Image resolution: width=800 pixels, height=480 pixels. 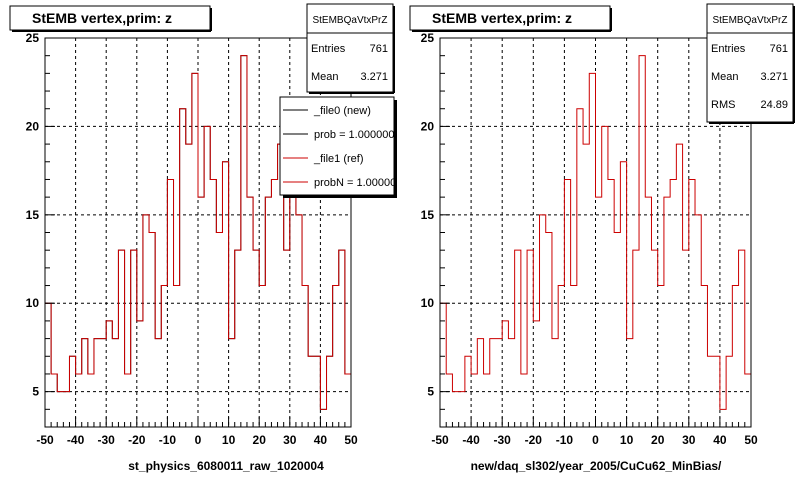 I want to click on title-box, so click(x=110, y=18).